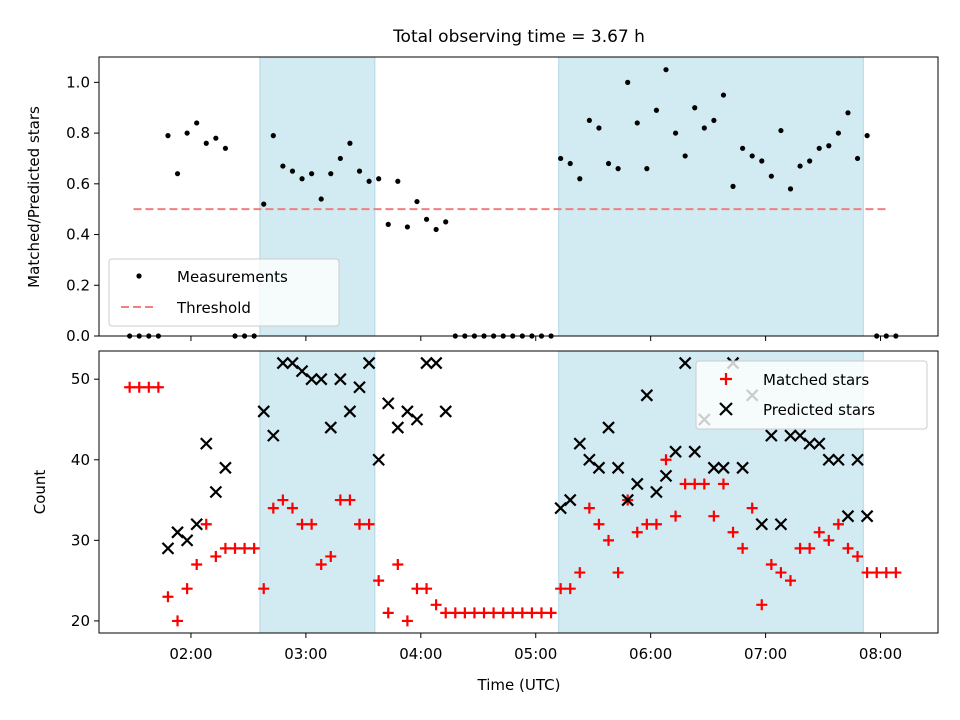 Image resolution: width=960 pixels, height=720 pixels. Describe the element at coordinates (80, 540) in the screenshot. I see `y-tick-label: 30` at that location.